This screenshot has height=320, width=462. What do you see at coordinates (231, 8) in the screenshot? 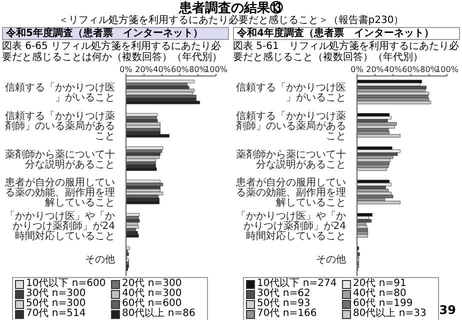
I see `text: 患者調査の結果⑬` at bounding box center [231, 8].